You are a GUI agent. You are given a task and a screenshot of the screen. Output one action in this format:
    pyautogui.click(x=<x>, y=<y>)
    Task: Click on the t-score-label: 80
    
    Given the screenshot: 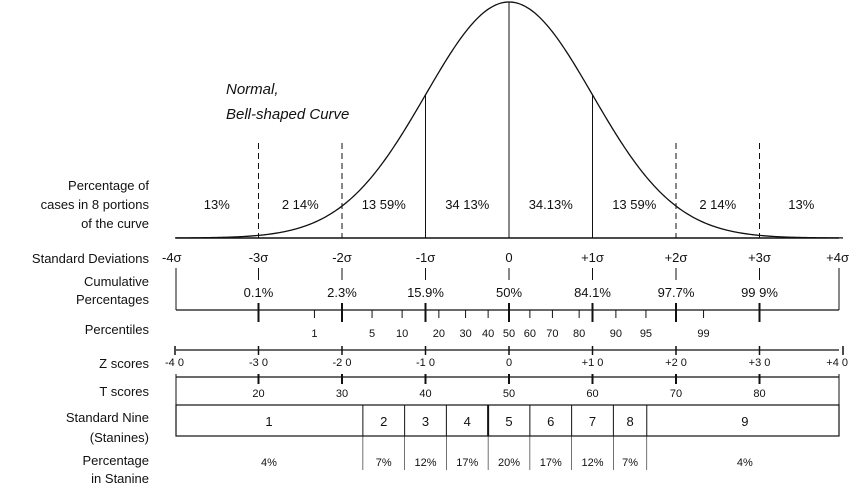 What is the action you would take?
    pyautogui.click(x=759, y=394)
    